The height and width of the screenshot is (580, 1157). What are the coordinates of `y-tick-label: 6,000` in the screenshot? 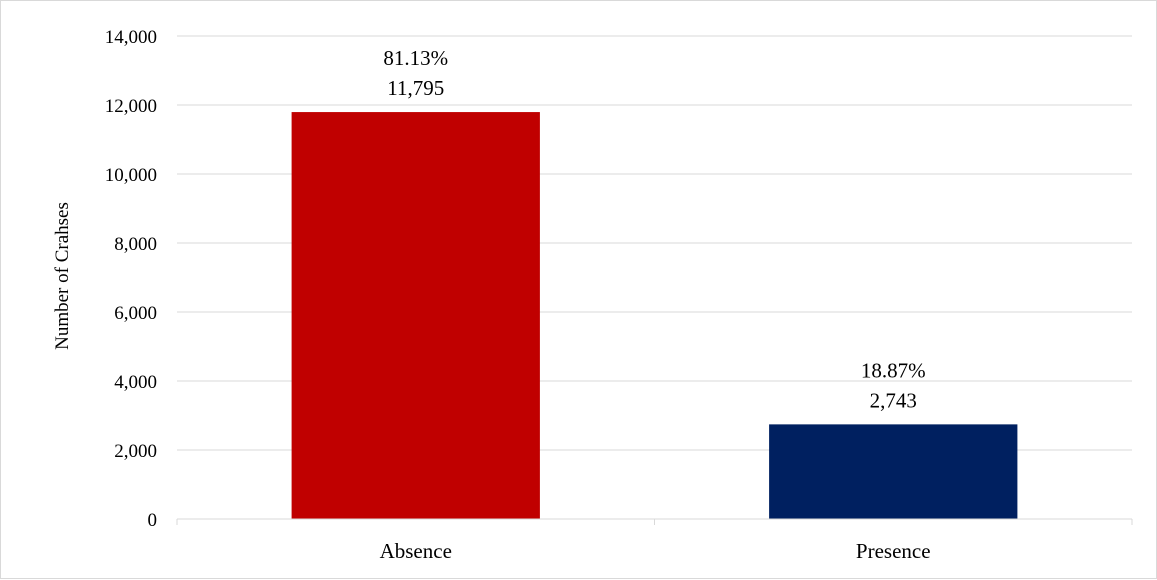 It's located at (135, 313).